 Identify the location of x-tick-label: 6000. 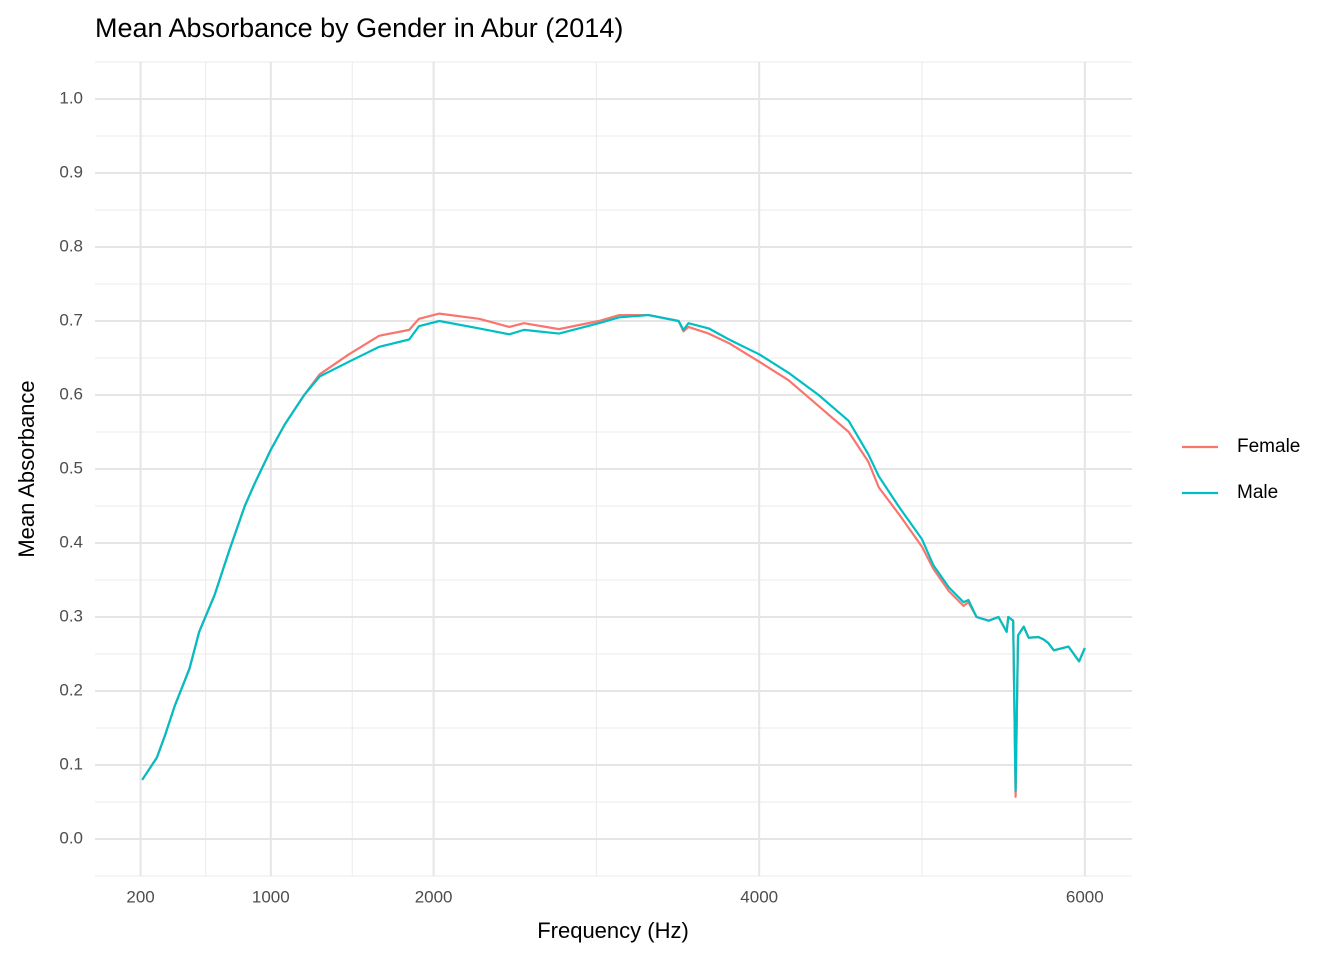
(1085, 896).